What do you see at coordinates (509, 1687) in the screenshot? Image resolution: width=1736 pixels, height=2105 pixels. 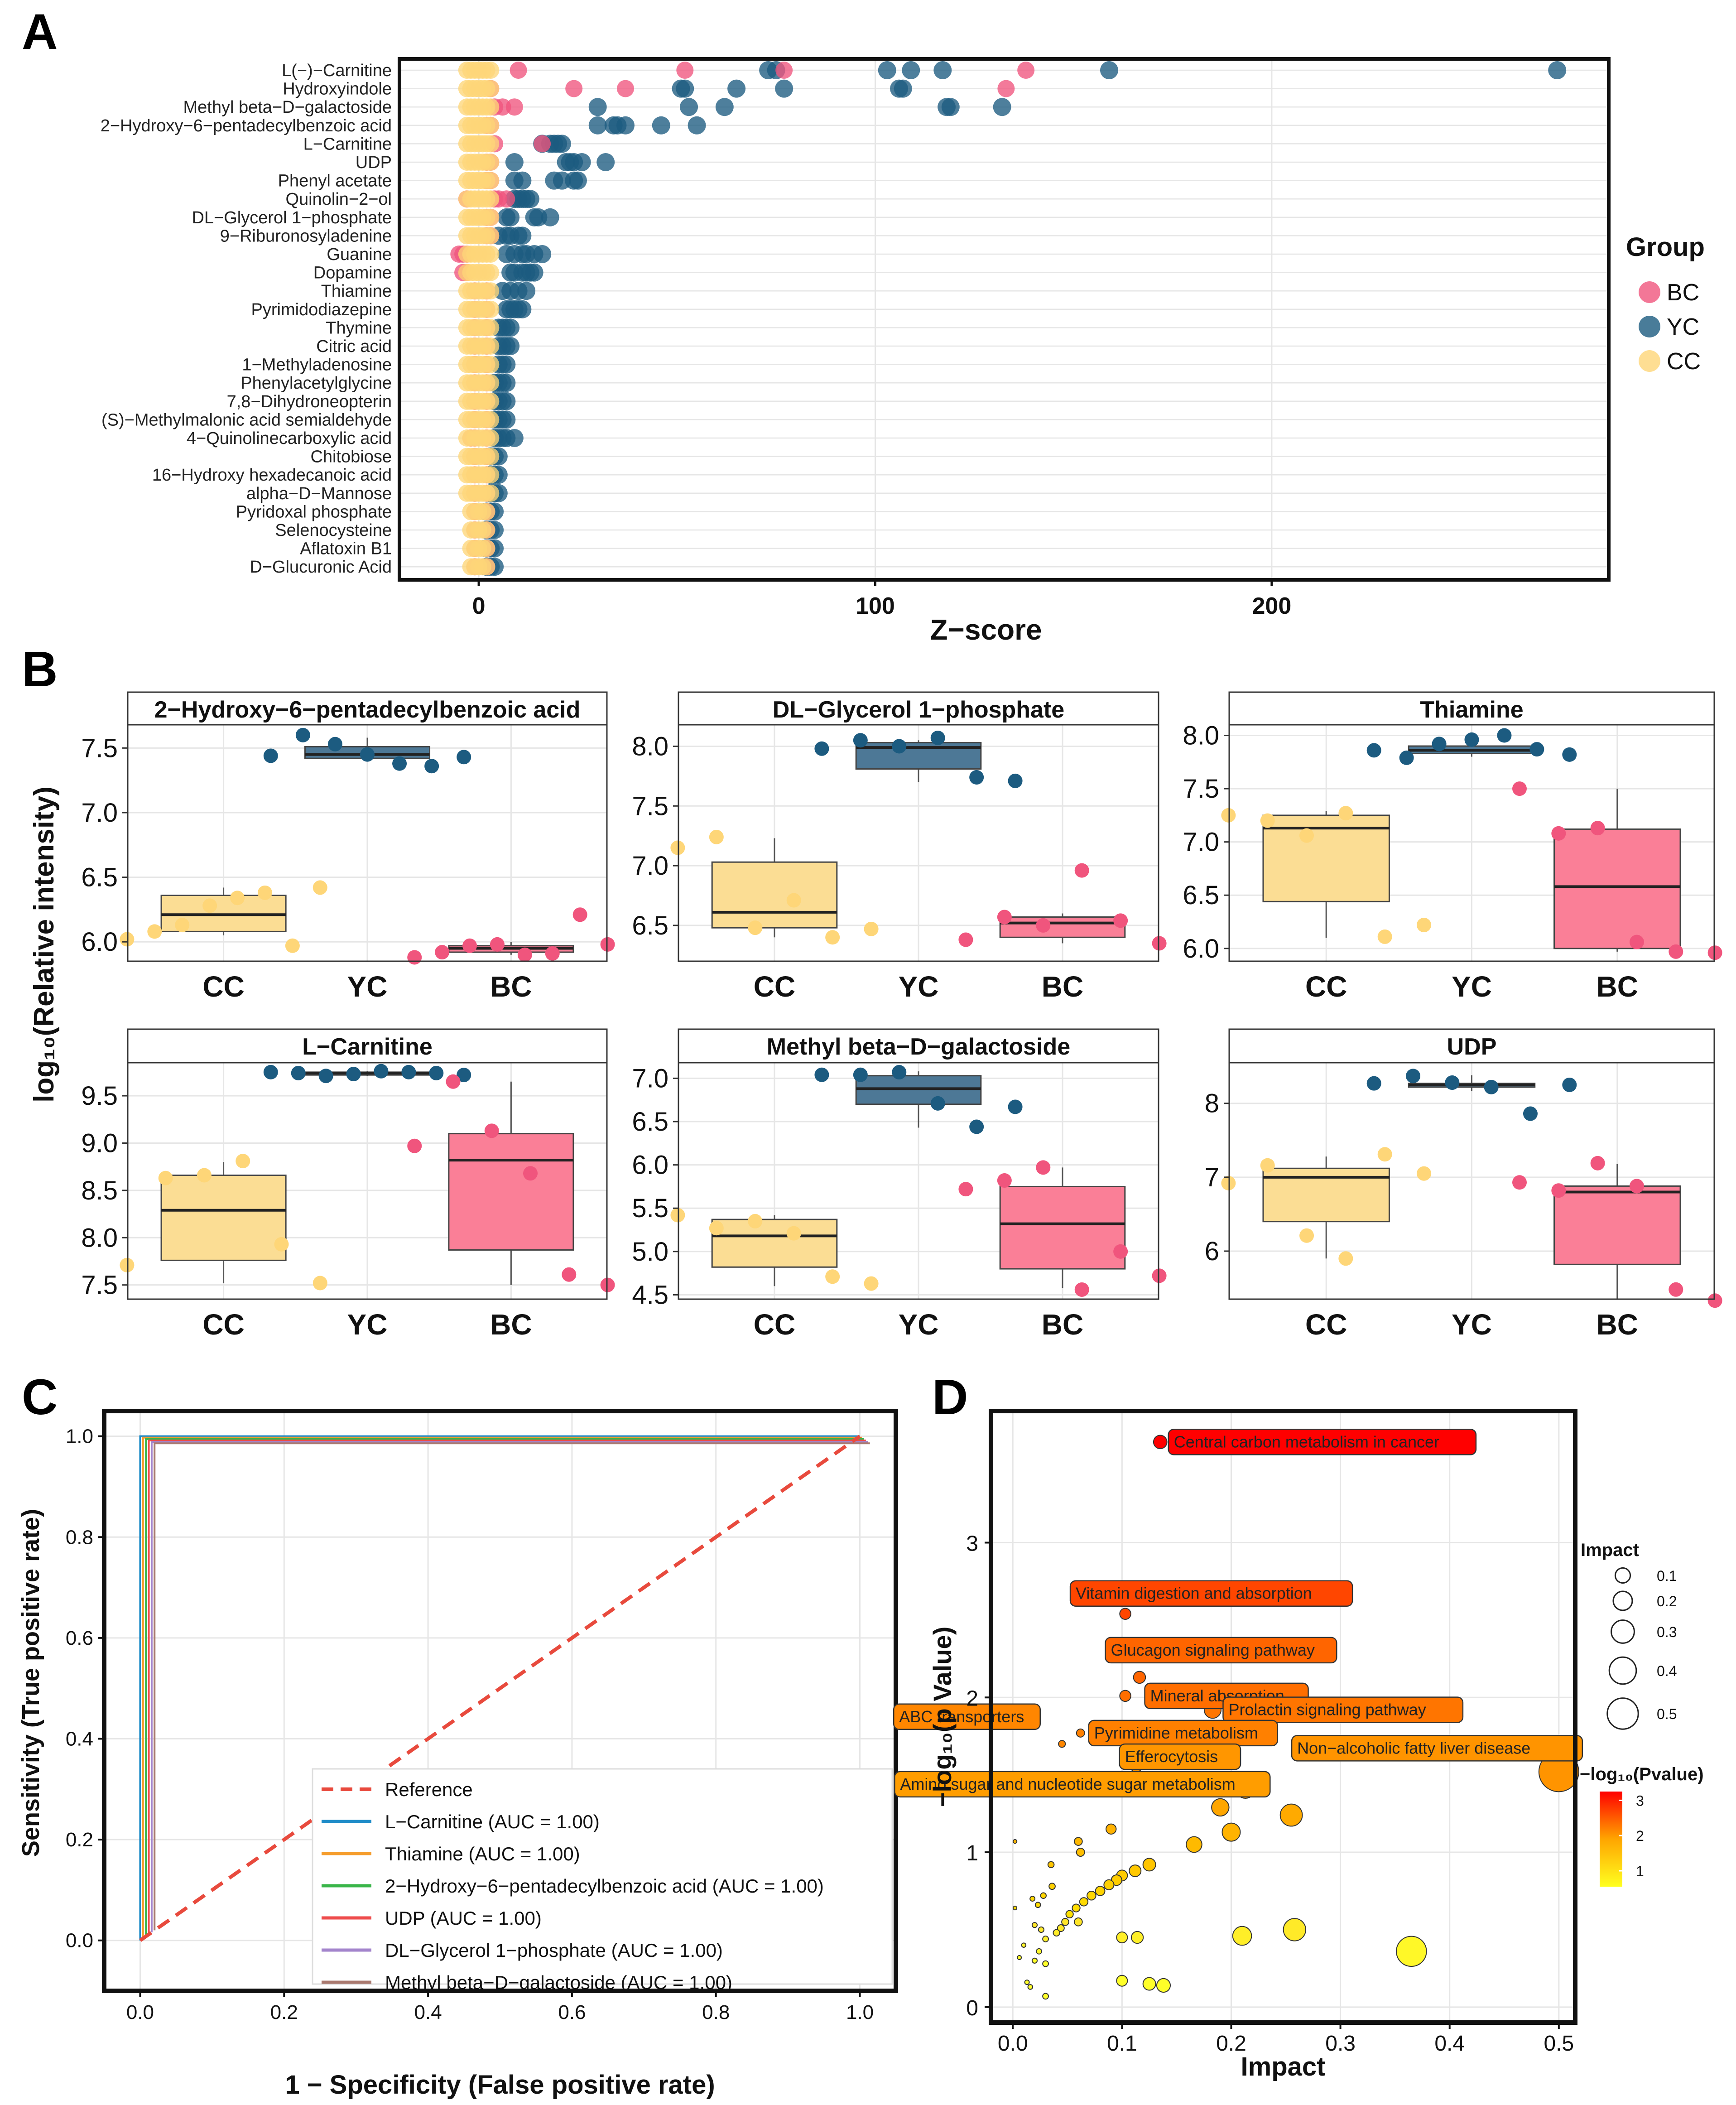 I see `roc-curve` at bounding box center [509, 1687].